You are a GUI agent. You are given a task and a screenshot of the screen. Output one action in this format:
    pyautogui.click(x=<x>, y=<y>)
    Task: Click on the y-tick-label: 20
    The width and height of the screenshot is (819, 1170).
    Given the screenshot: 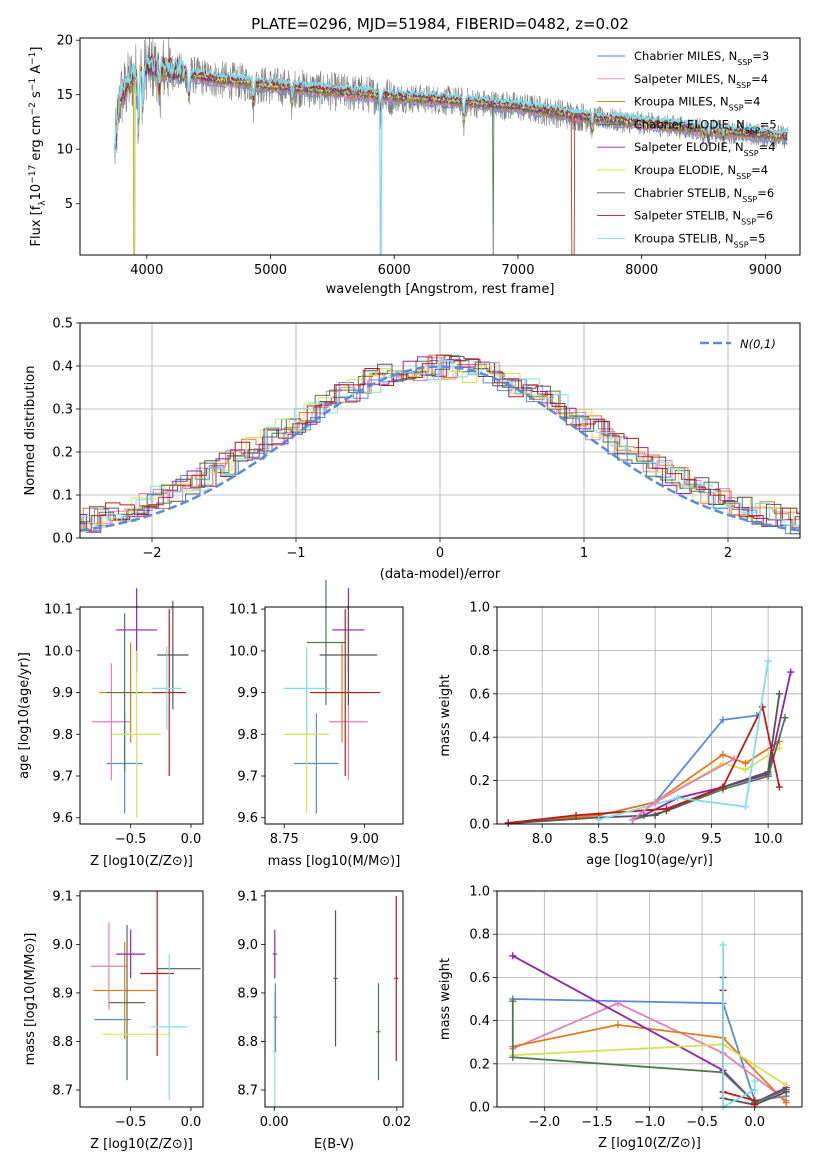 What is the action you would take?
    pyautogui.click(x=64, y=41)
    